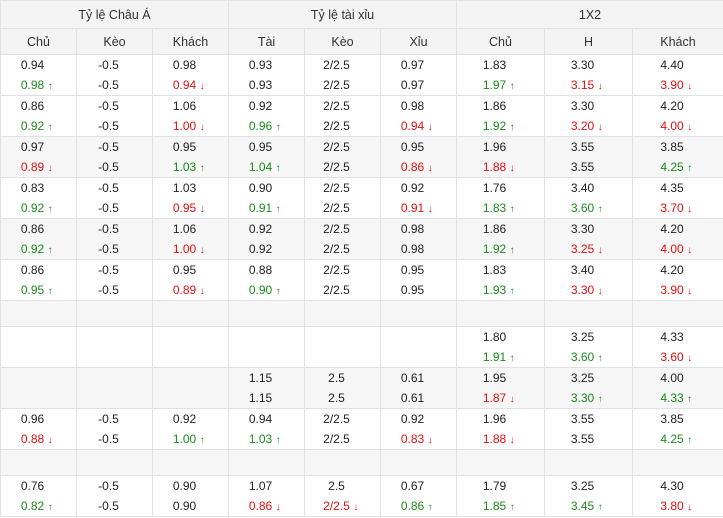 The height and width of the screenshot is (518, 723). What do you see at coordinates (32, 290) in the screenshot?
I see `current-odds: 0.95` at bounding box center [32, 290].